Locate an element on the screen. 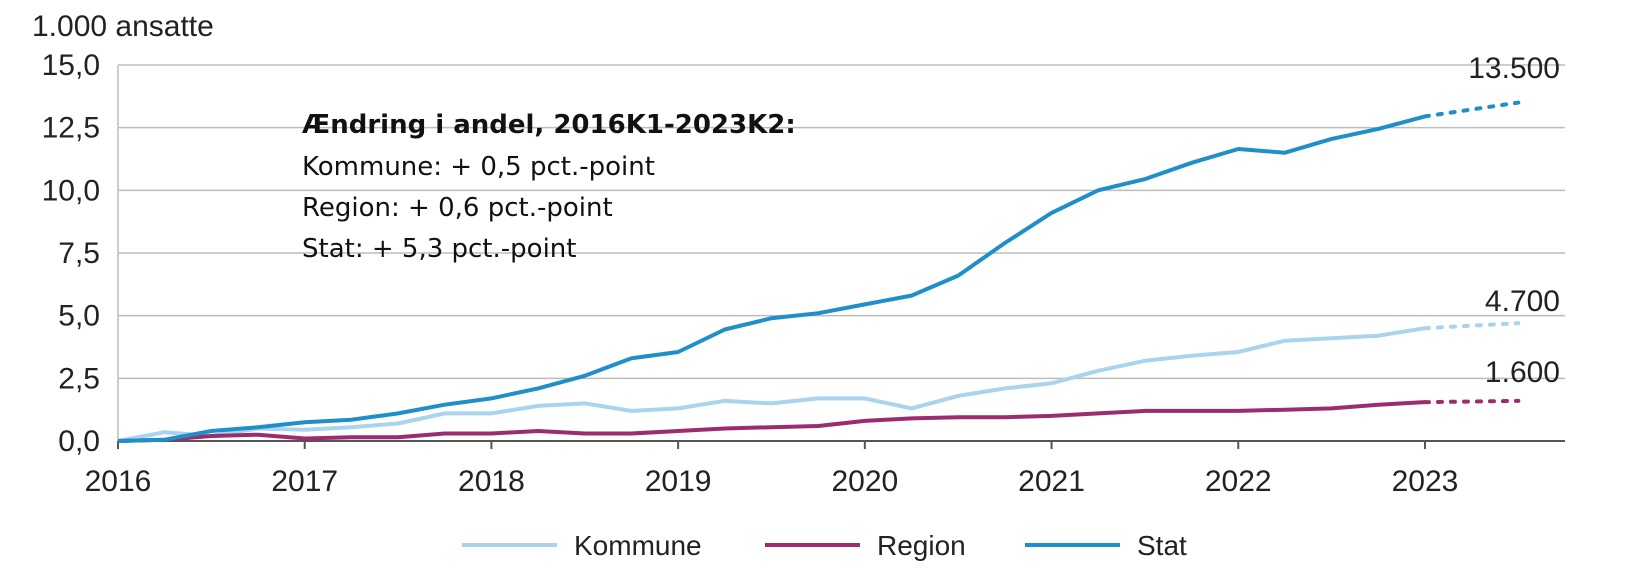 The image size is (1648, 571). projection-stat is located at coordinates (1471, 109).